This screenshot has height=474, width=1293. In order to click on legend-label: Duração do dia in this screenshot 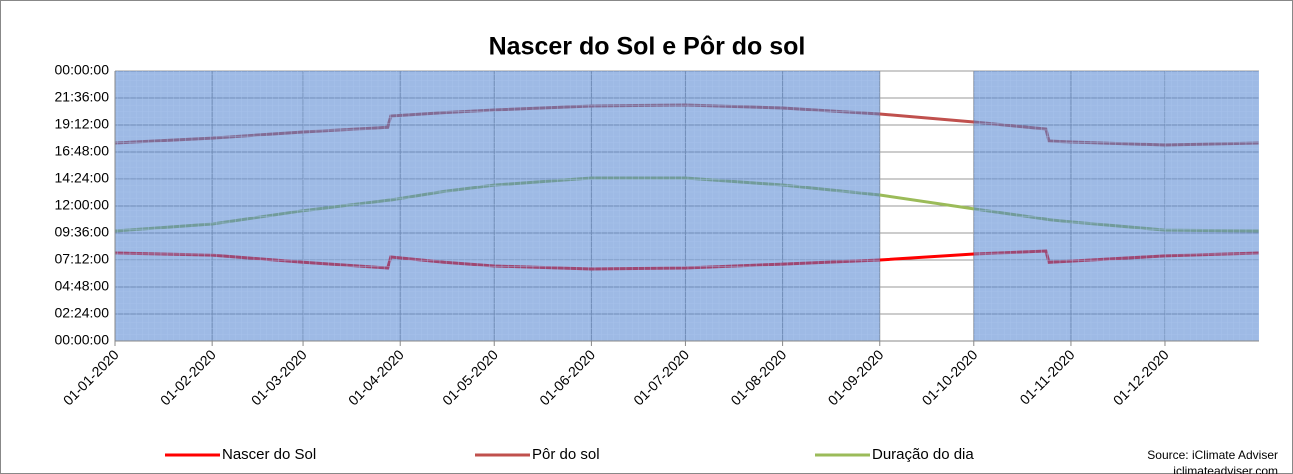, I will do `click(923, 454)`.